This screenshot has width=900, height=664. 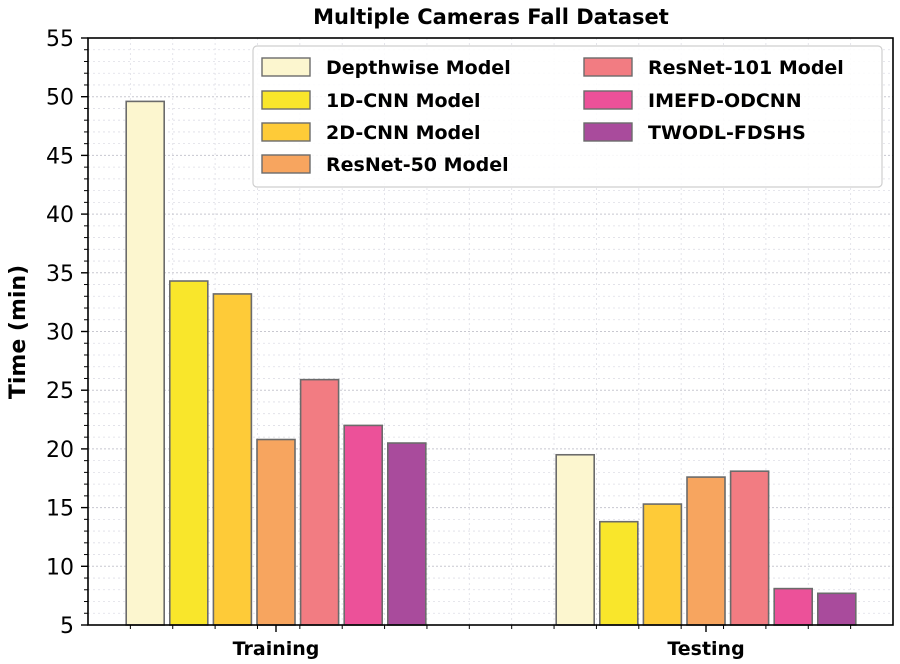 I want to click on legend-label: Depthwise Model, so click(x=418, y=68).